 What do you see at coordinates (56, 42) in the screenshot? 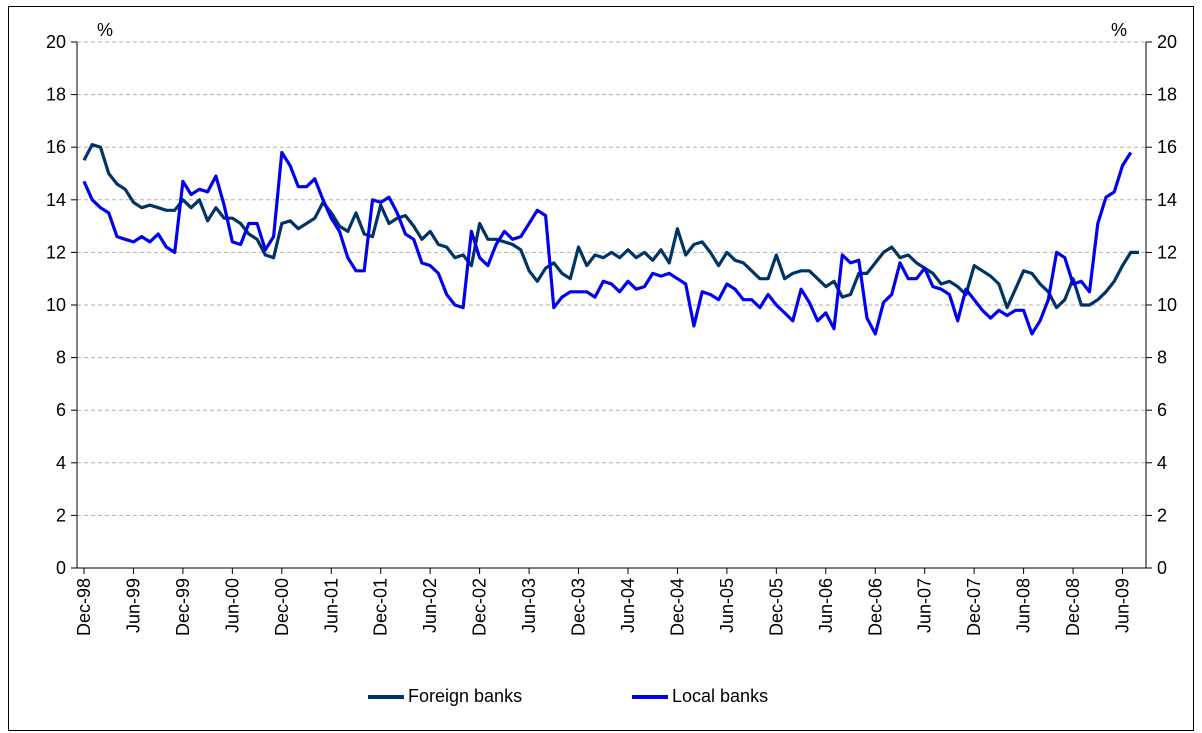
I see `y-tick-label-left: 20` at bounding box center [56, 42].